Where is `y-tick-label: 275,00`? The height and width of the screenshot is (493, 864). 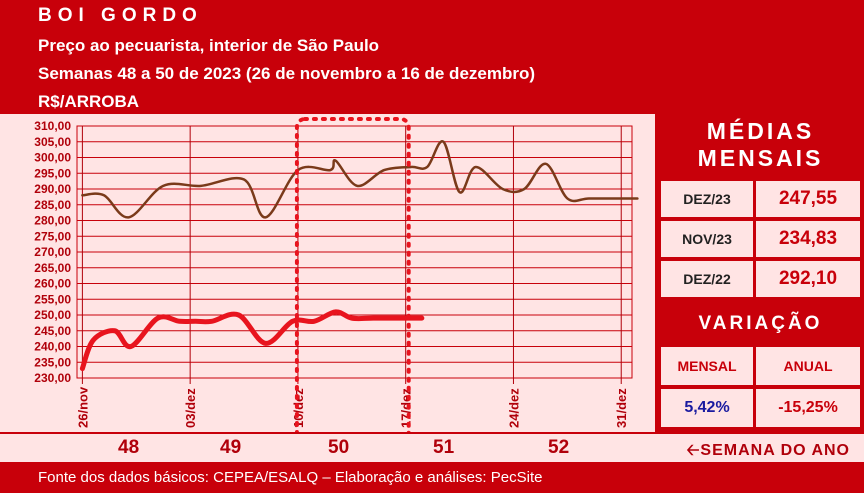
y-tick-label: 275,00 is located at coordinates (52, 236).